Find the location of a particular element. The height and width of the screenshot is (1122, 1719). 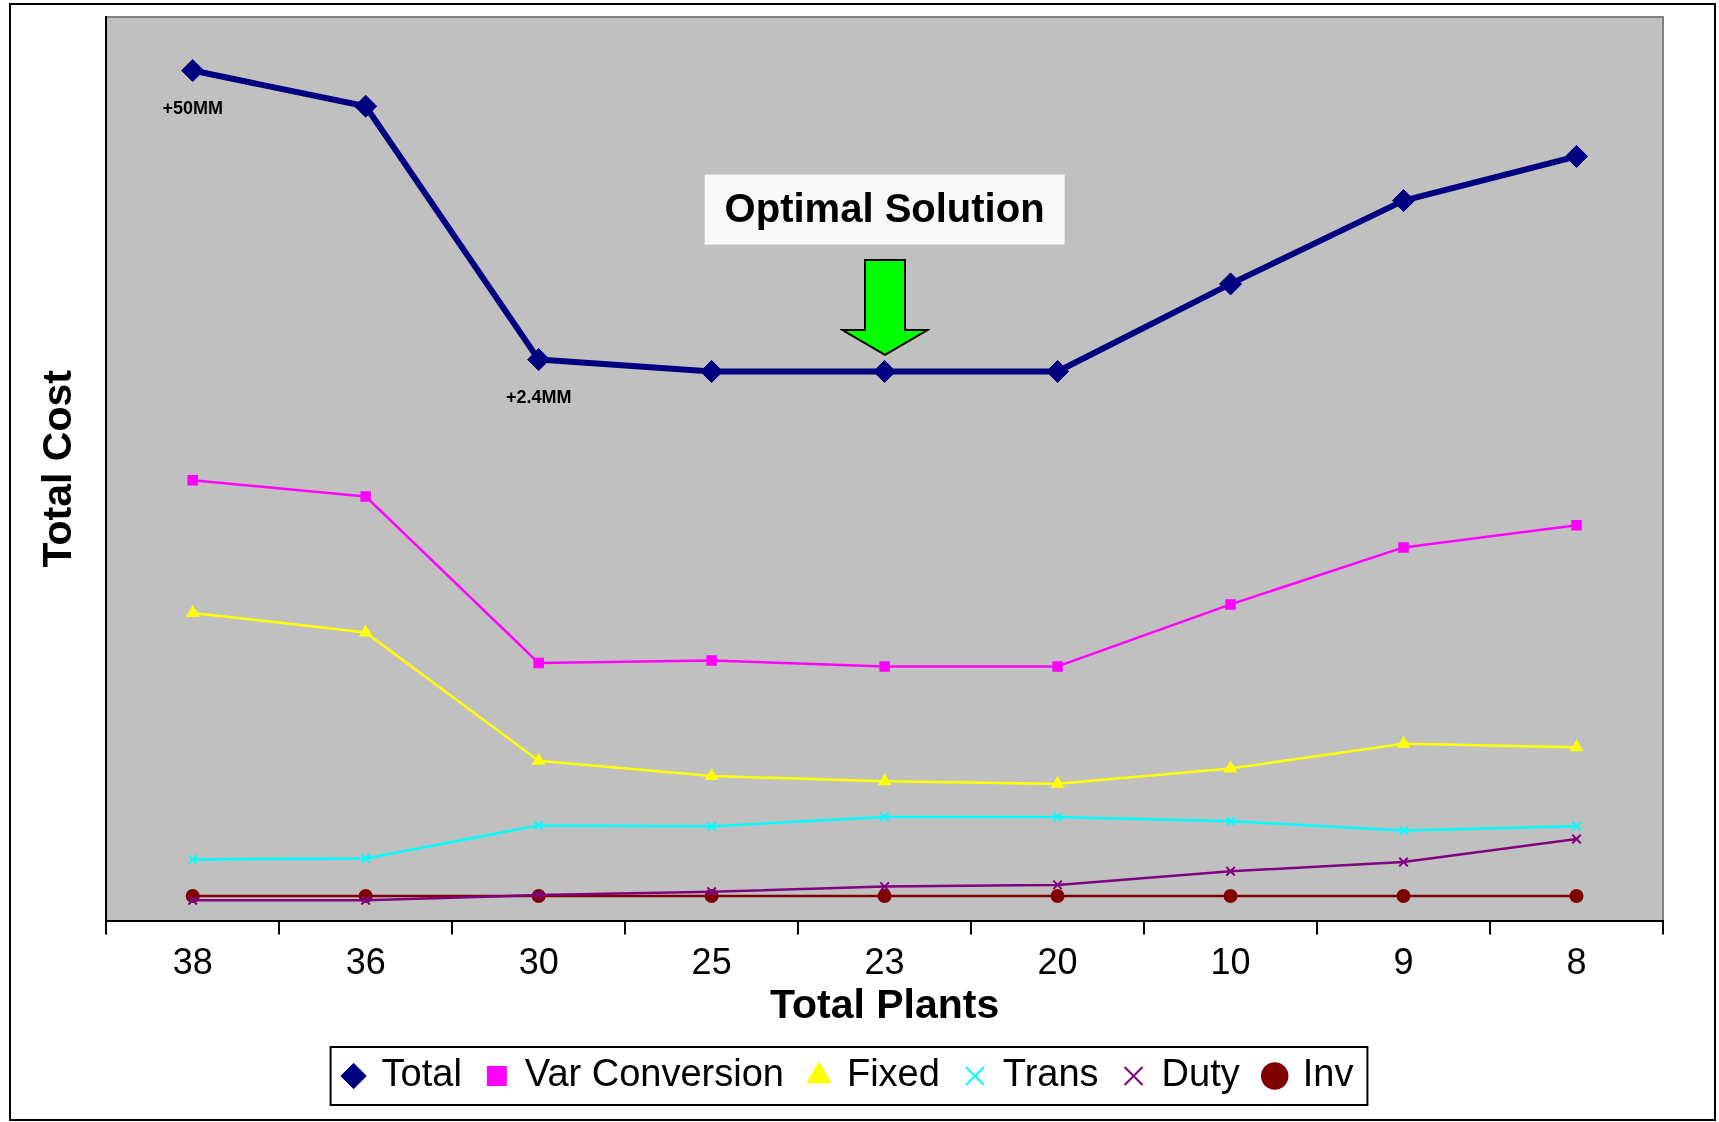

x-tick-label: 30 is located at coordinates (538, 962).